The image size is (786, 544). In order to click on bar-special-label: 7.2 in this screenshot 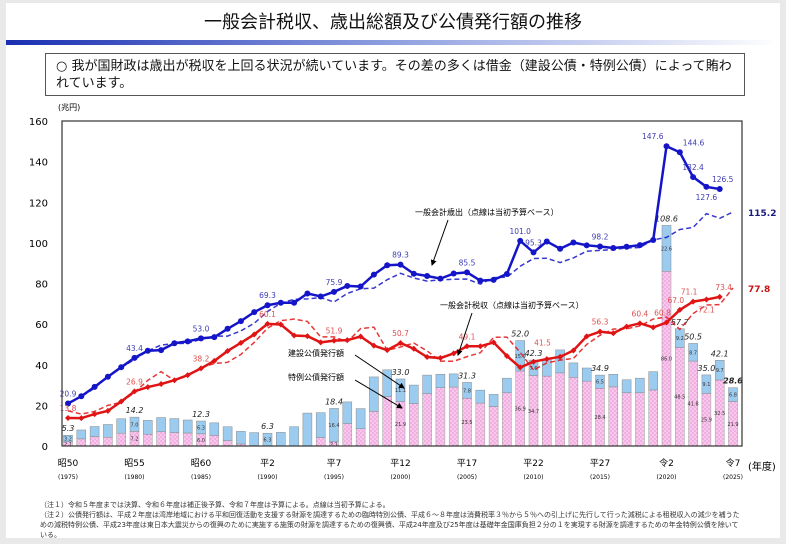, I will do `click(135, 440)`.